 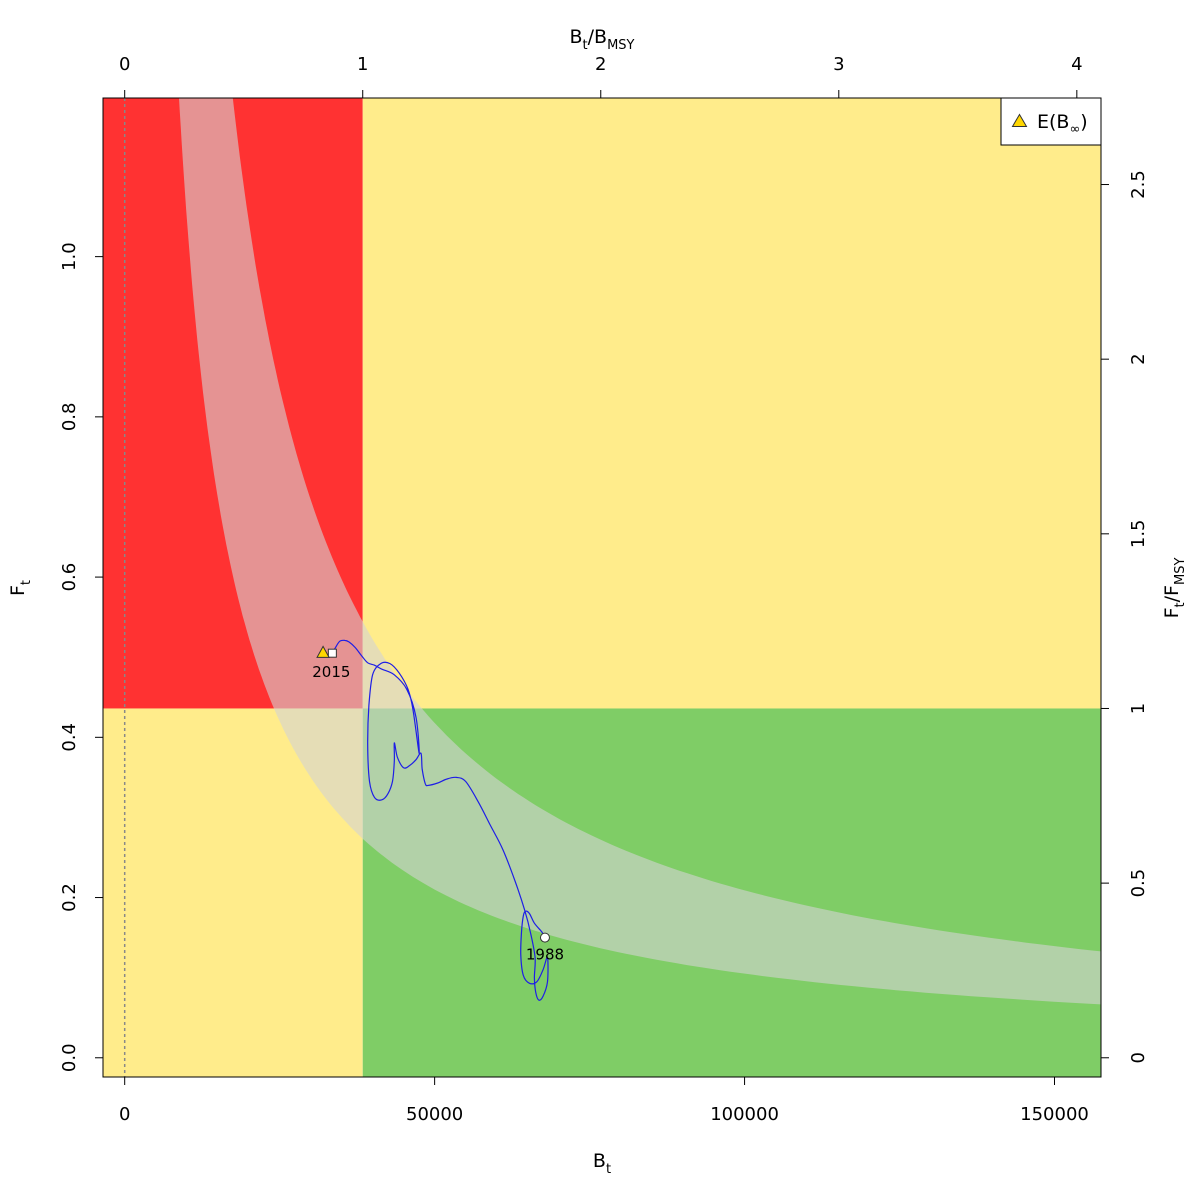 What do you see at coordinates (69, 897) in the screenshot?
I see `y-tick-label: 0.2` at bounding box center [69, 897].